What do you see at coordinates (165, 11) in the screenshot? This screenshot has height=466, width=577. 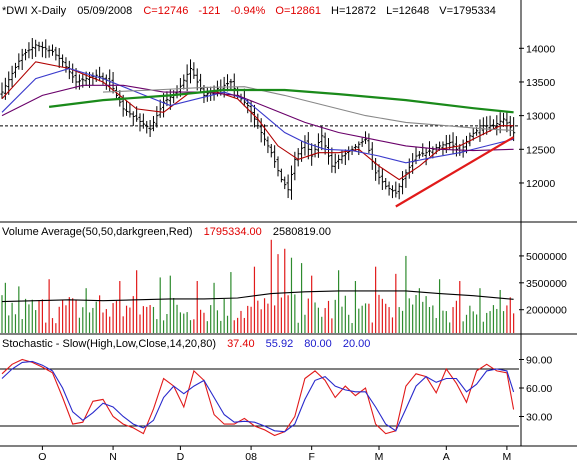 I see `close-label: C=12746` at bounding box center [165, 11].